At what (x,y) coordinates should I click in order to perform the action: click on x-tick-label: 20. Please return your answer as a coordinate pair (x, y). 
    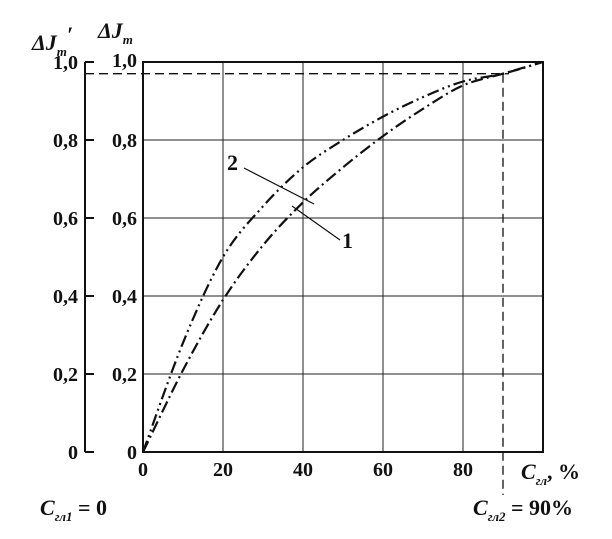
    Looking at the image, I should click on (223, 470).